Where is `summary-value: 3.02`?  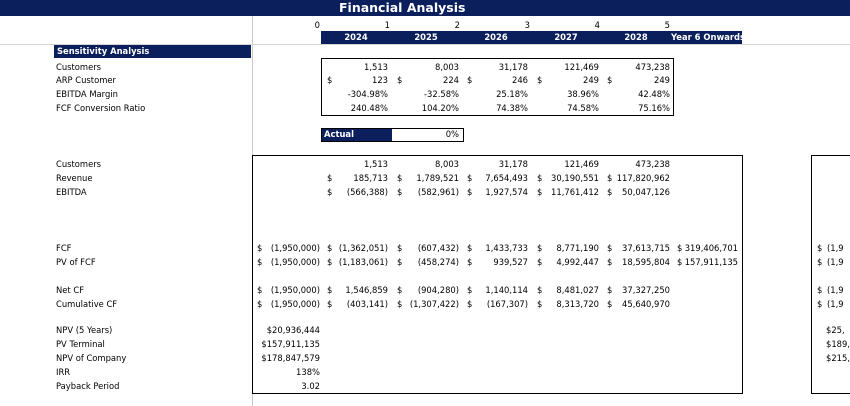 summary-value: 3.02 is located at coordinates (310, 386).